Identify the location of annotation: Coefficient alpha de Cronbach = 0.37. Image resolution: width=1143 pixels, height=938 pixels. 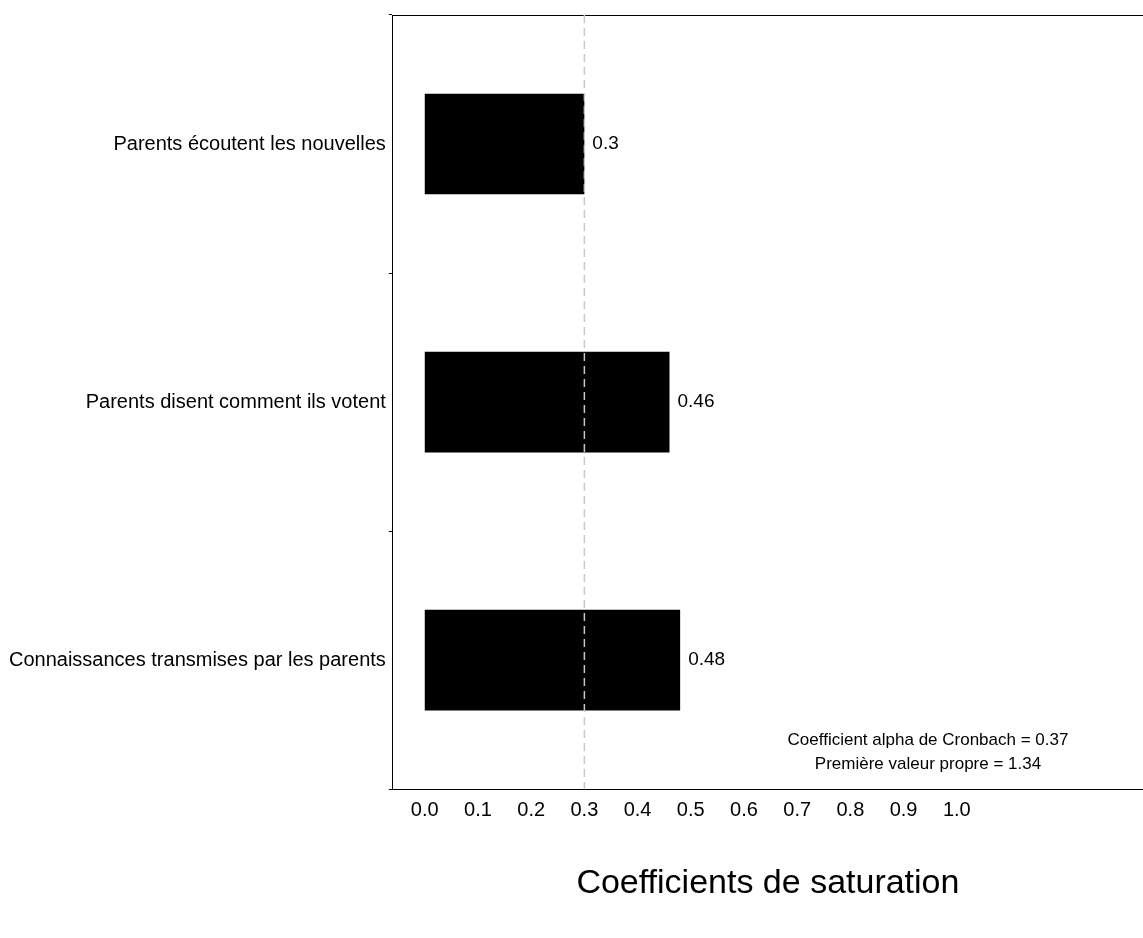
(928, 740).